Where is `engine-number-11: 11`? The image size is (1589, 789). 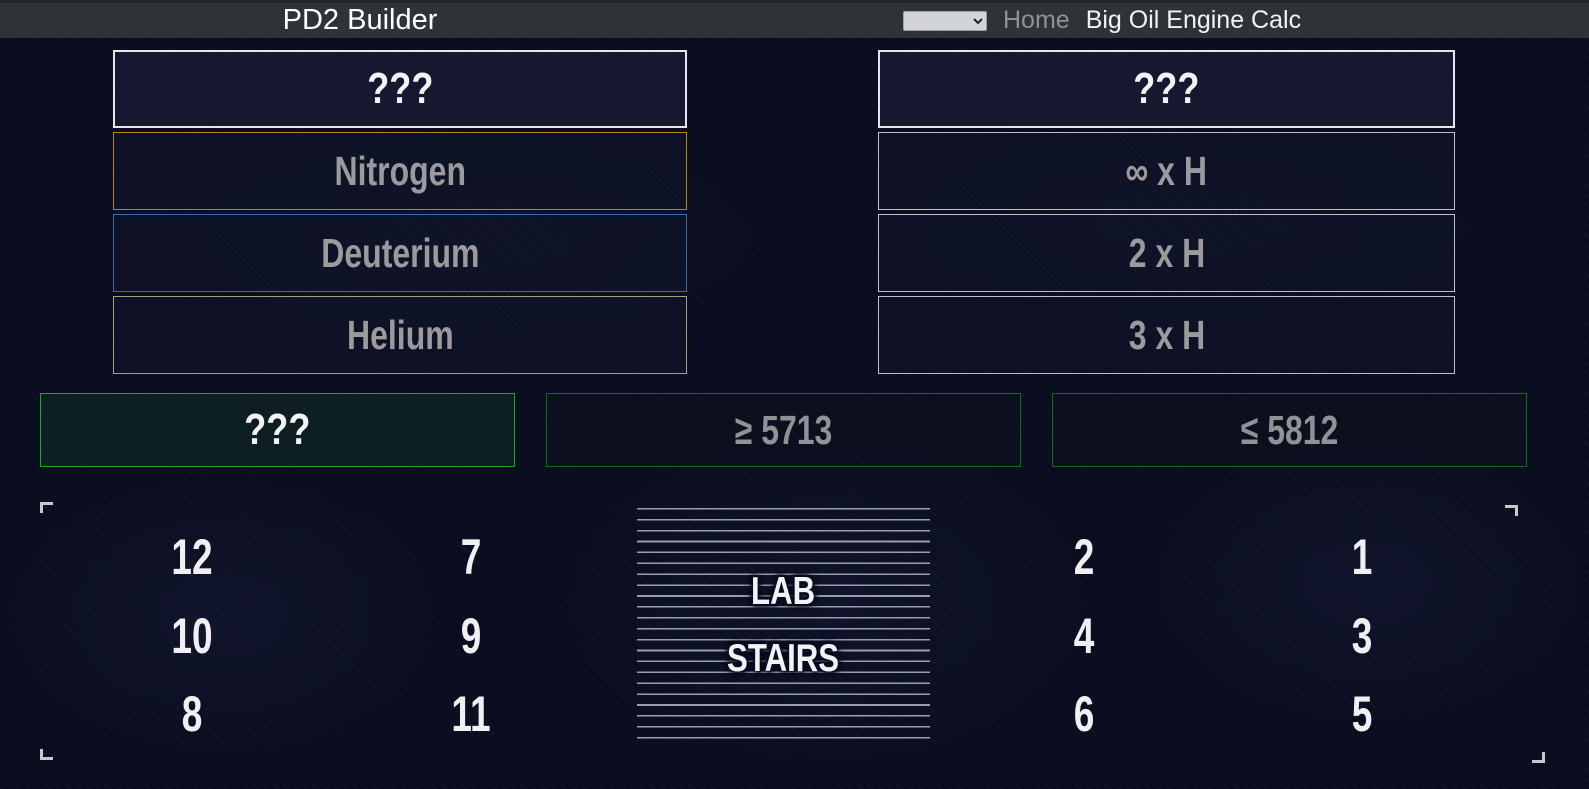 engine-number-11: 11 is located at coordinates (471, 714).